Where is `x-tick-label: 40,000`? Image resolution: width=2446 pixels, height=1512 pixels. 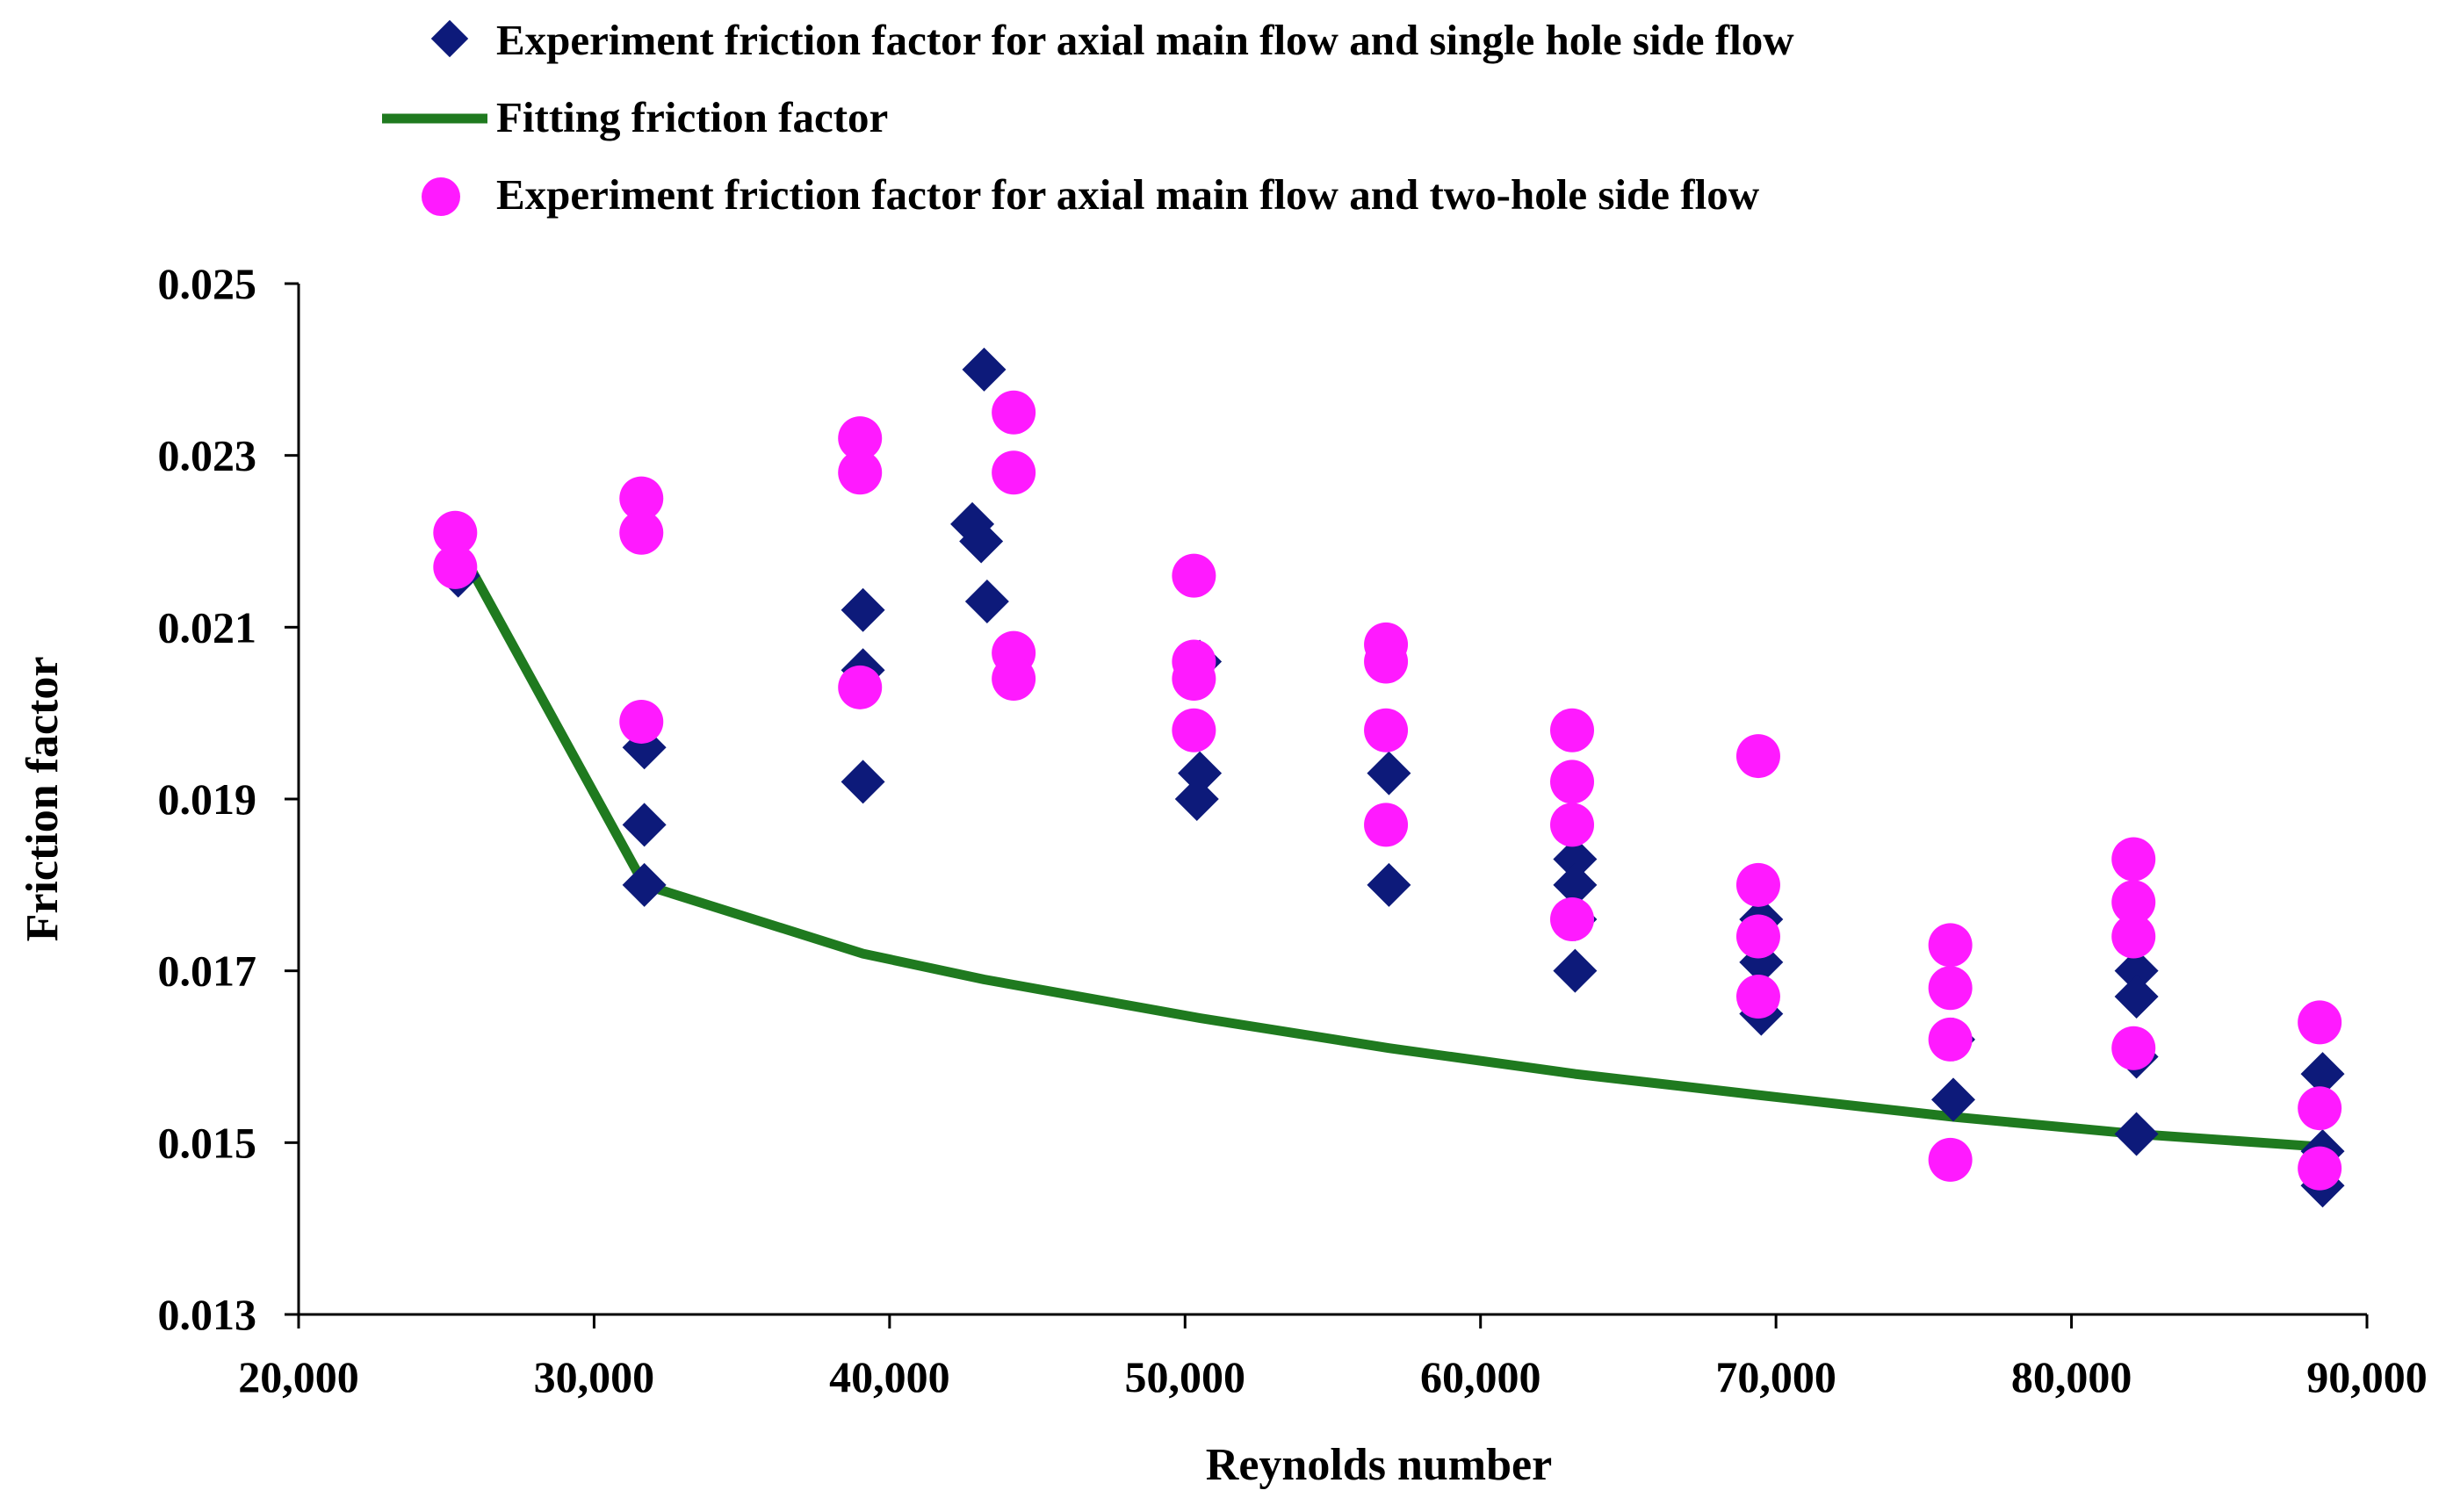
x-tick-label: 40,000 is located at coordinates (889, 1376).